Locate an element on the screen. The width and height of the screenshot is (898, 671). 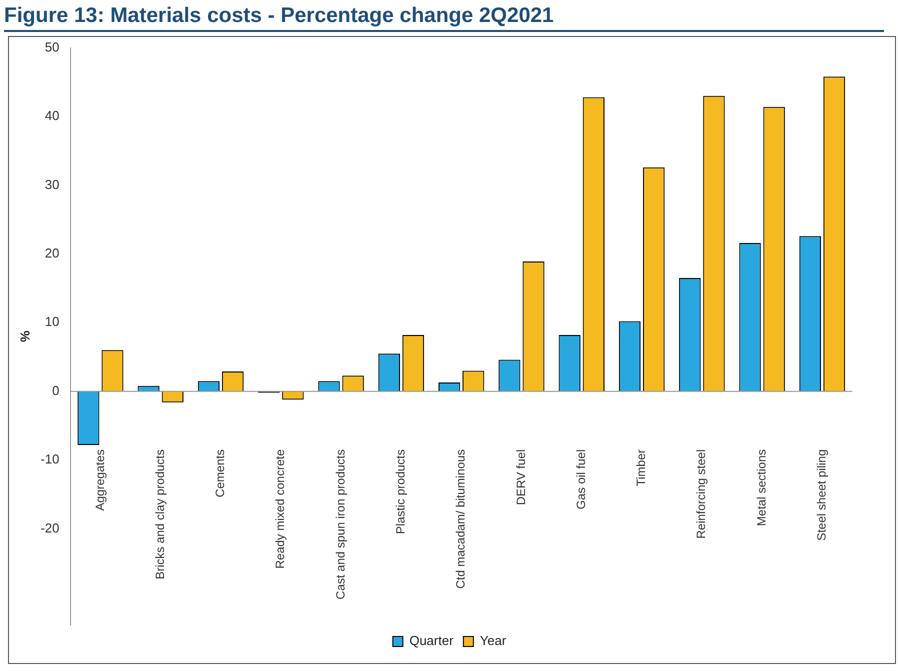
x-tick-label: Ctd macadam/ bituminous is located at coordinates (461, 519).